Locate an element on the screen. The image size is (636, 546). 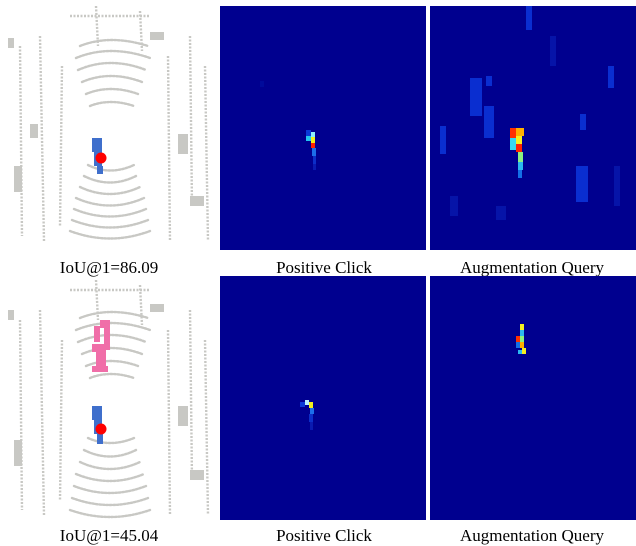
augmentation-query-heatmap-row1 is located at coordinates (533, 128).